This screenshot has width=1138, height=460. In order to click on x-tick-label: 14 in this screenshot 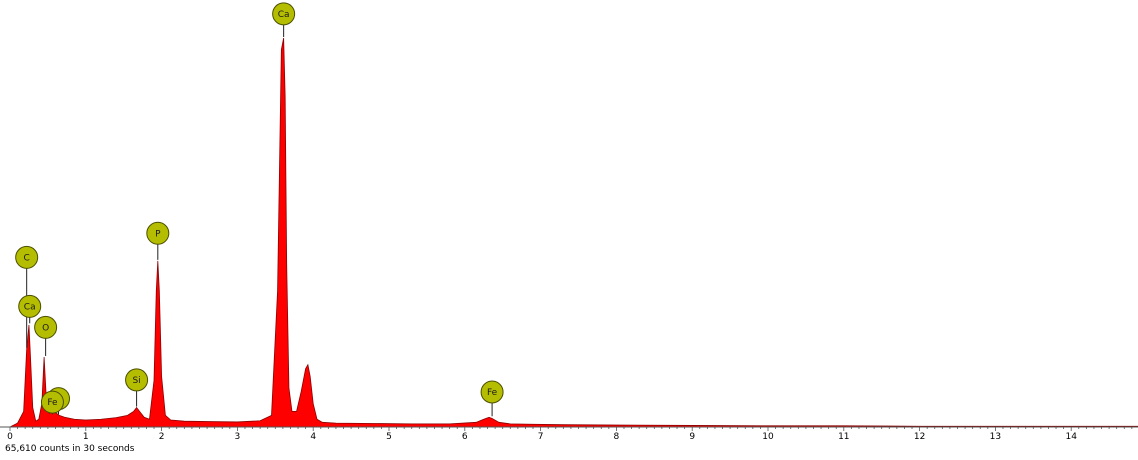, I will do `click(1071, 437)`.